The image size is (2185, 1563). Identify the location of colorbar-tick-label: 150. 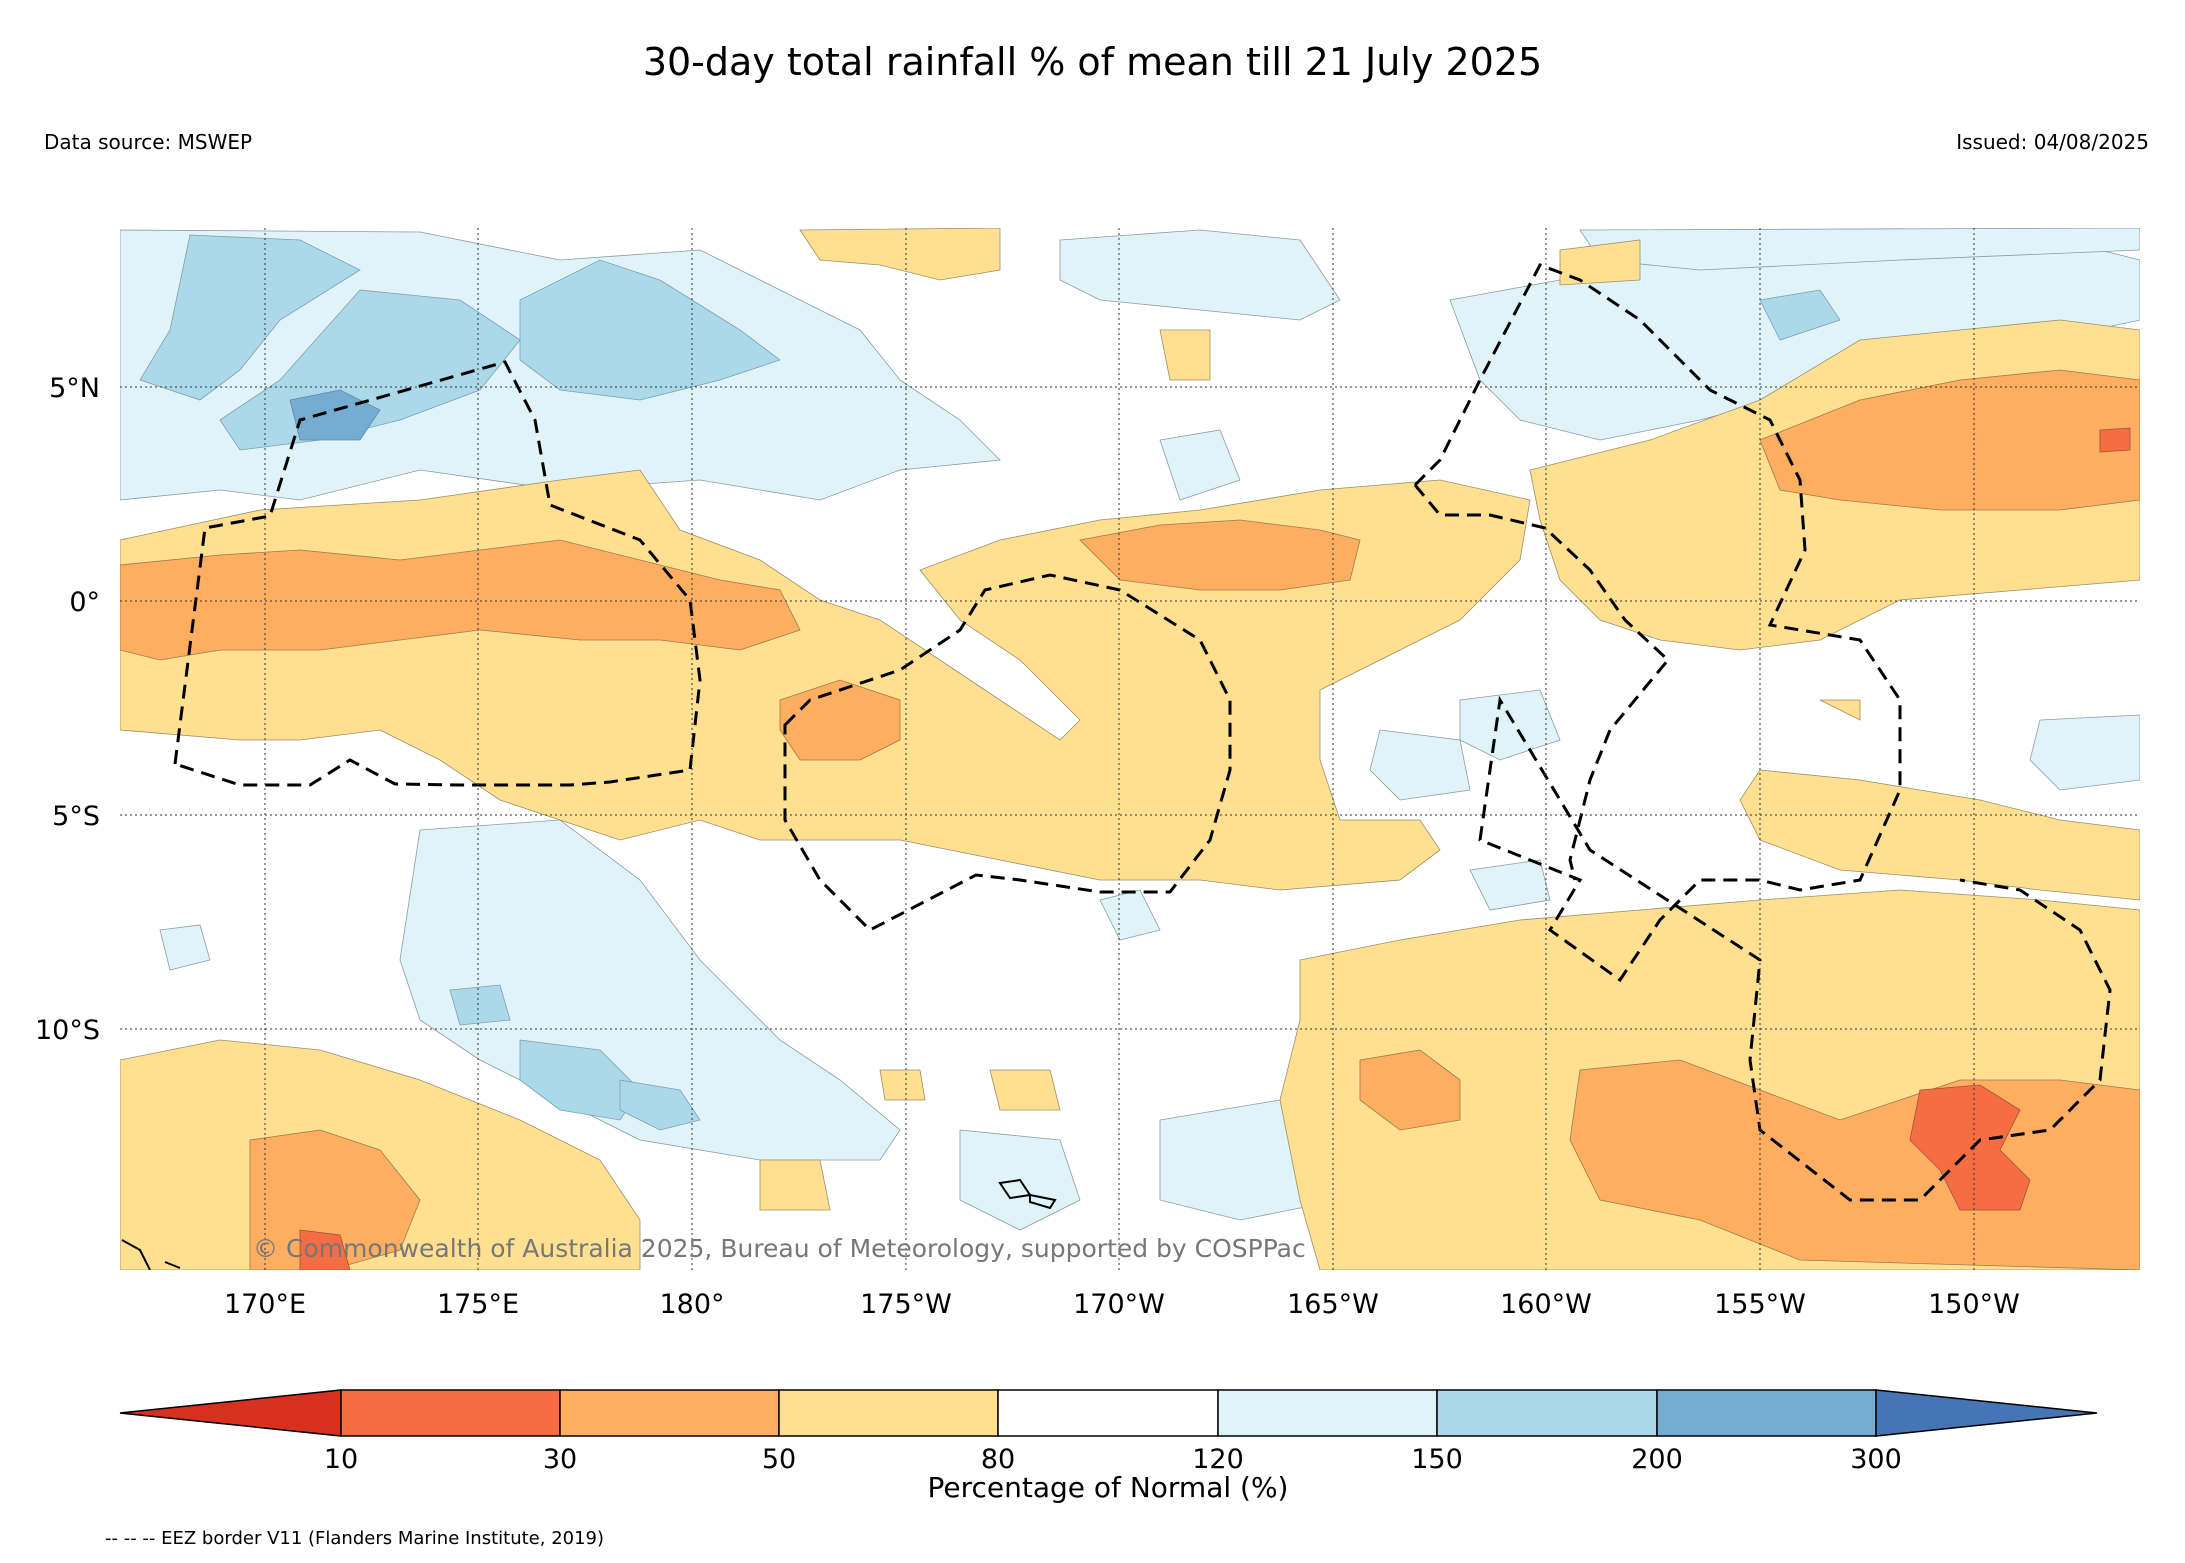
(1437, 1459).